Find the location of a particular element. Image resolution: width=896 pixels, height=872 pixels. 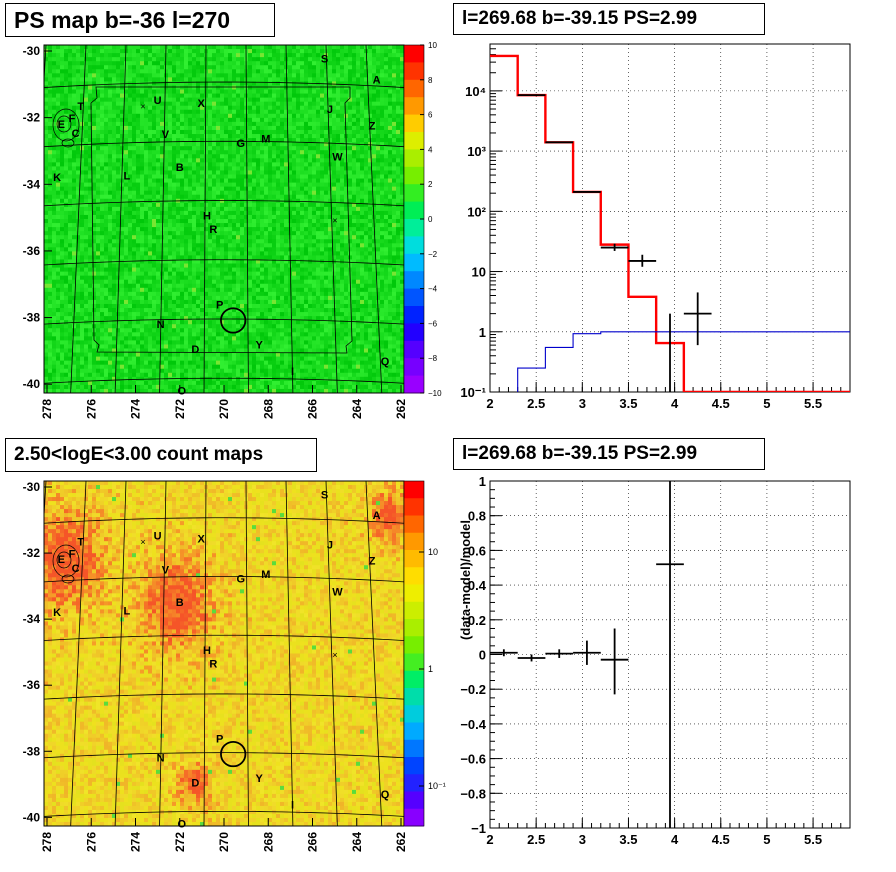

x-tick-label: 4.5 is located at coordinates (721, 839).